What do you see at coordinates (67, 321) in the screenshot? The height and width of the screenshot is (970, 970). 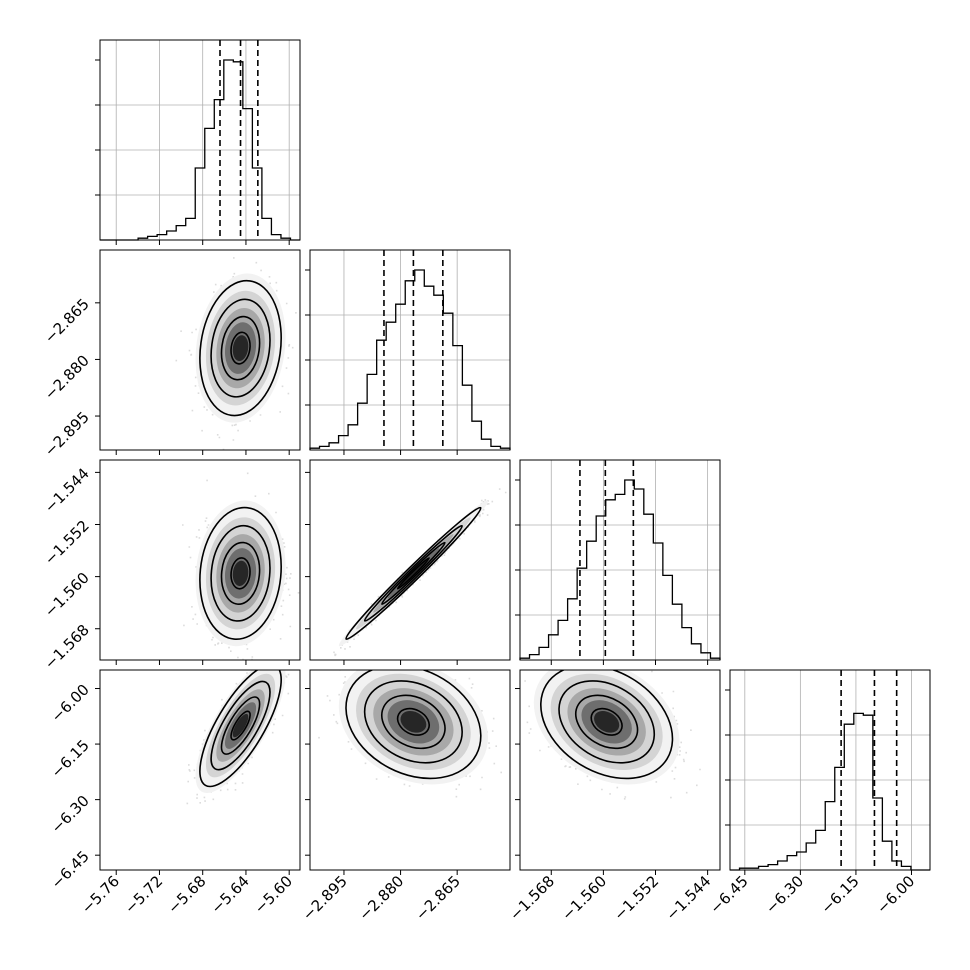 I see `y-tick-label-1-1: −2.865` at bounding box center [67, 321].